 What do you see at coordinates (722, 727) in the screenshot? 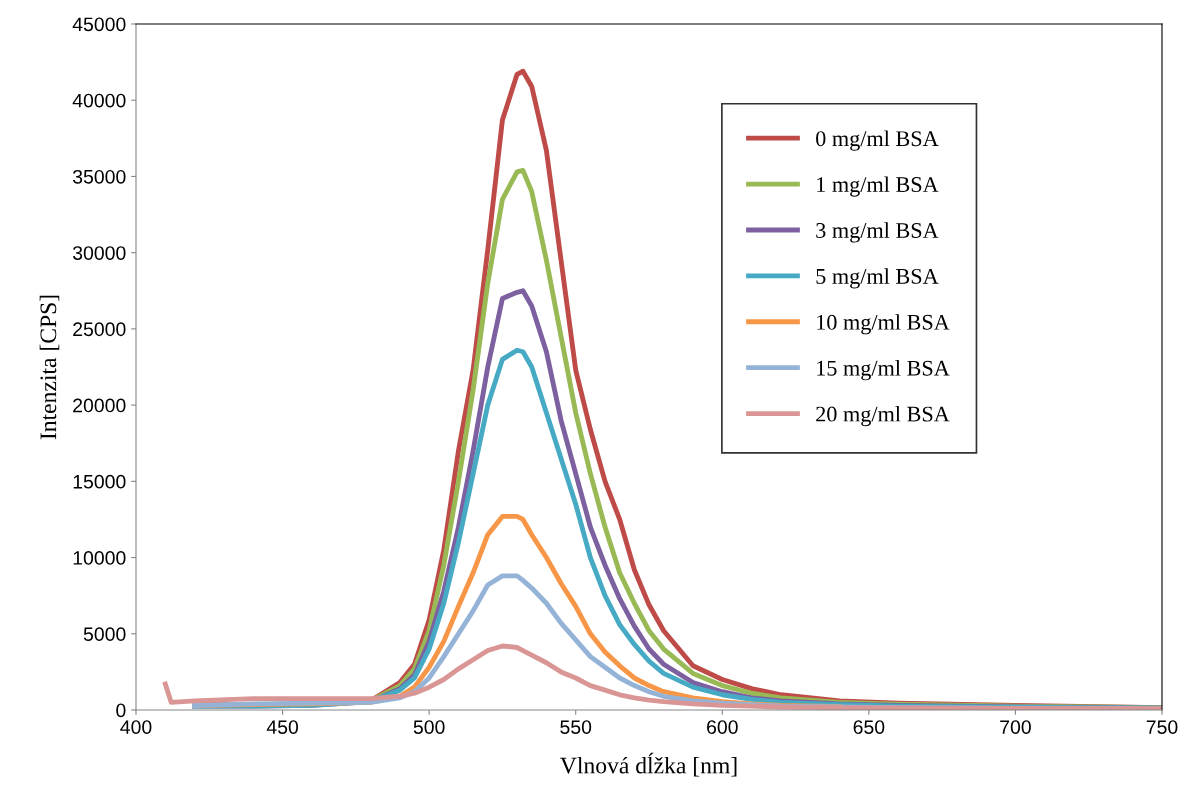
I see `x-tick-label: 600` at bounding box center [722, 727].